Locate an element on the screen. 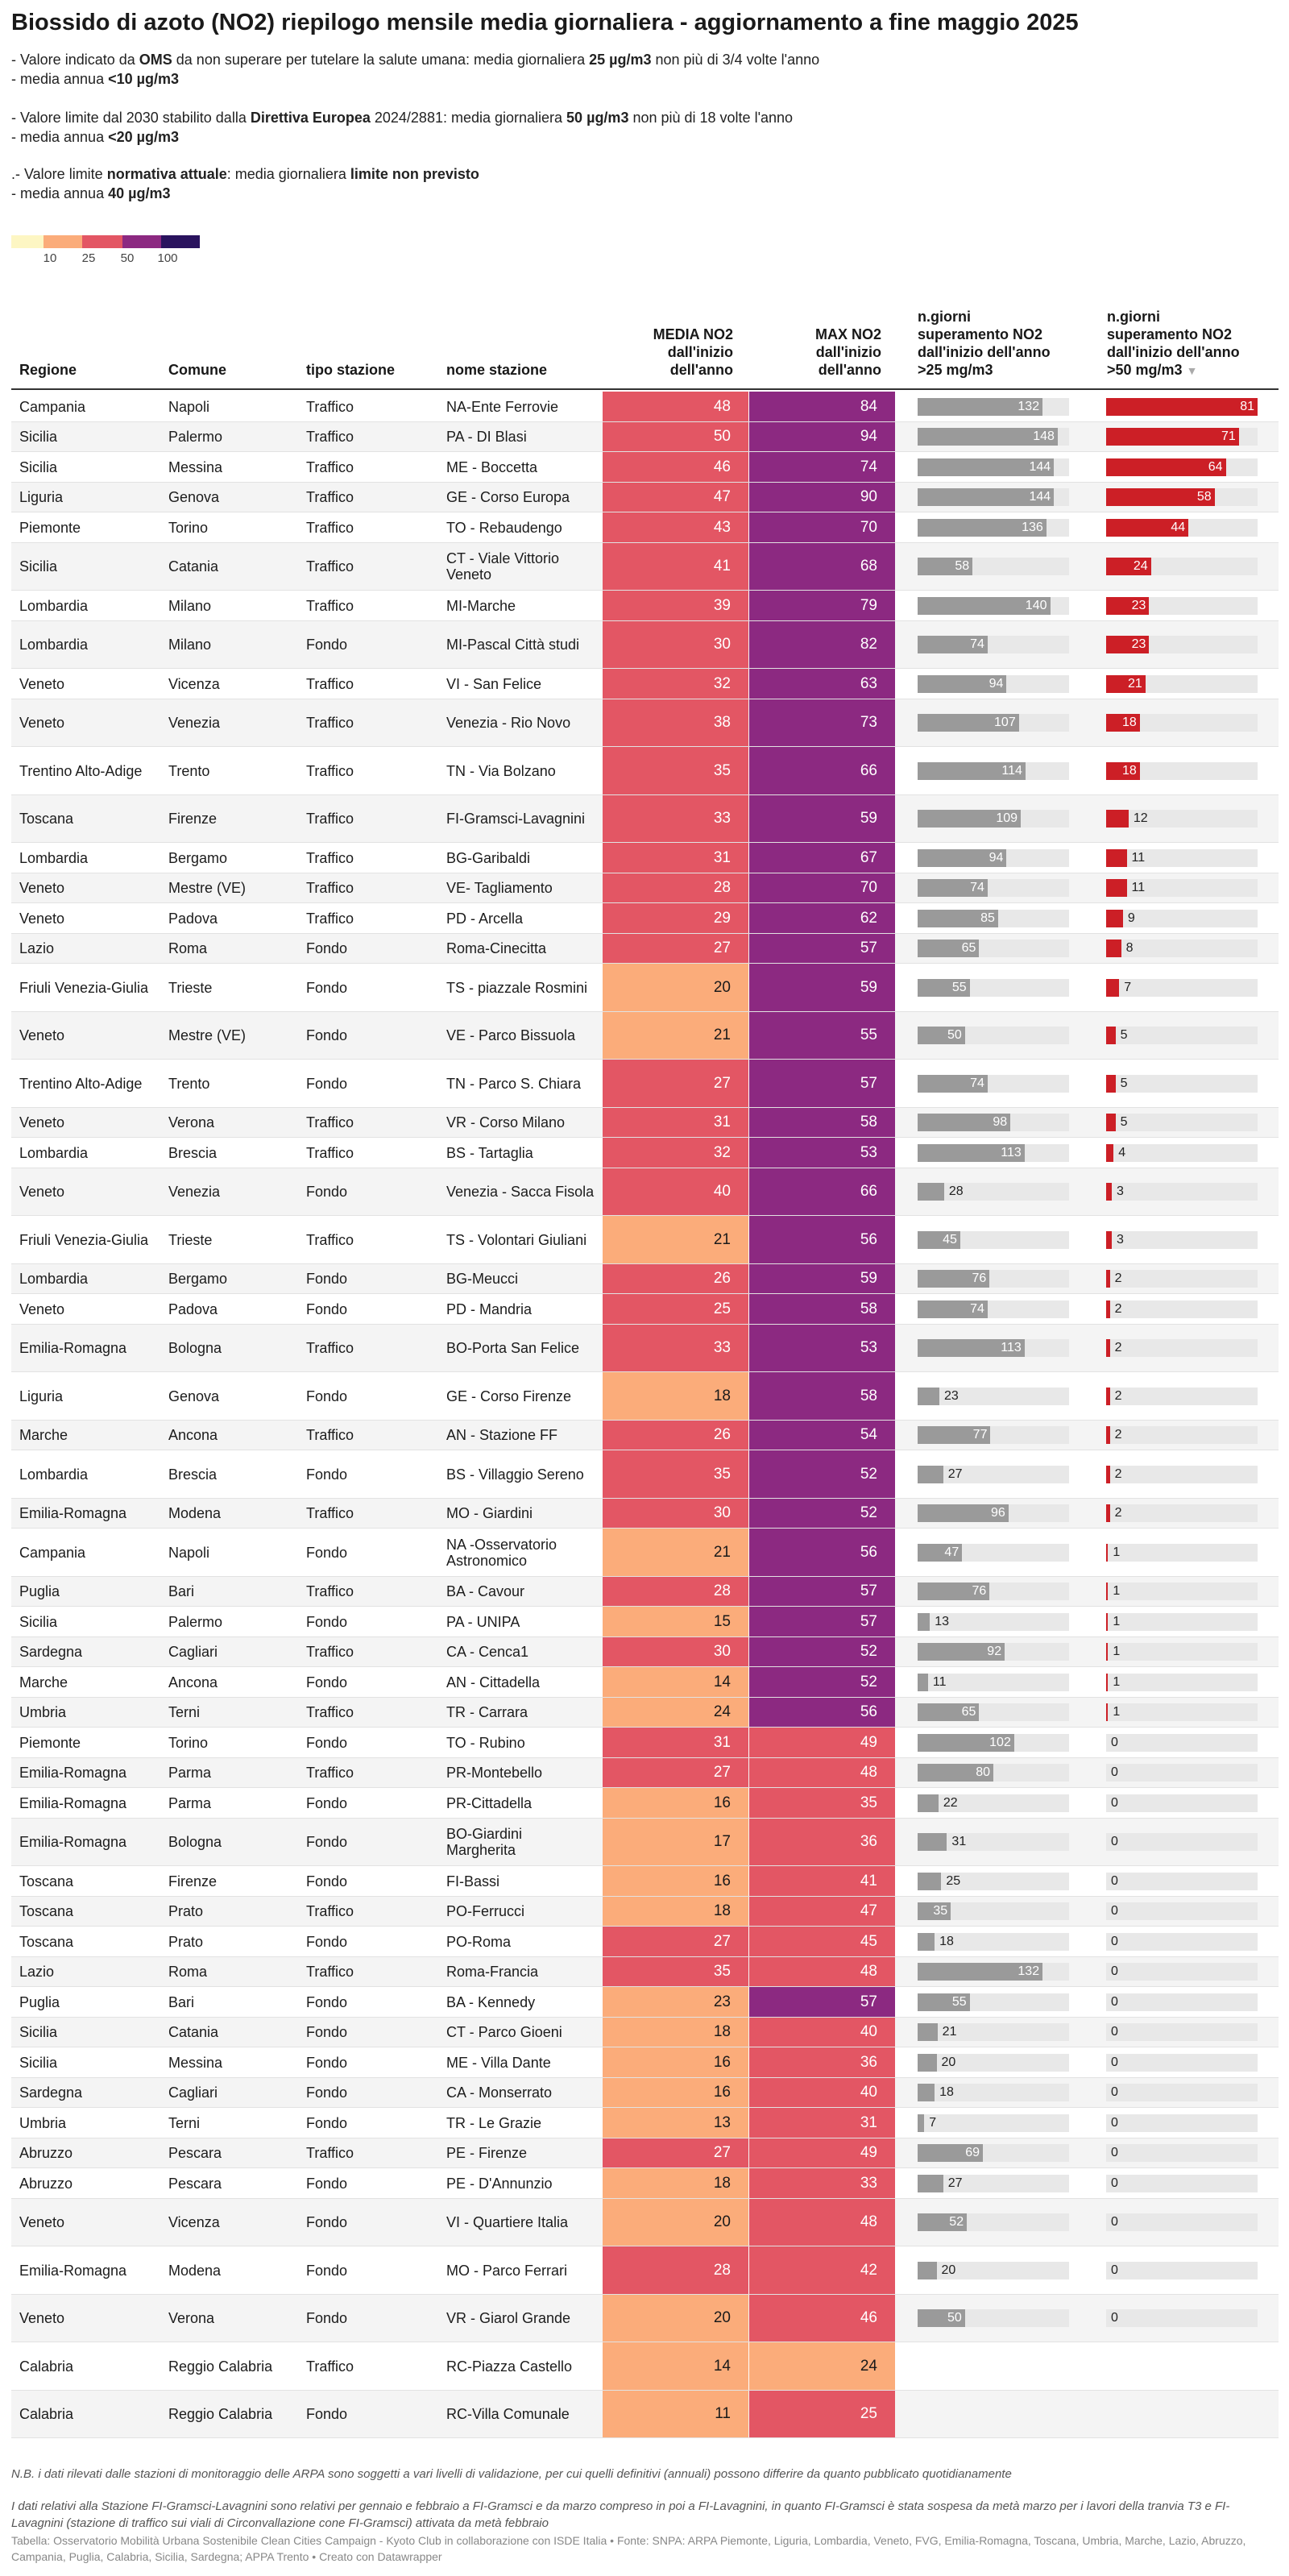  cell-nome-stazione: Roma-Cinecitta is located at coordinates (496, 948).